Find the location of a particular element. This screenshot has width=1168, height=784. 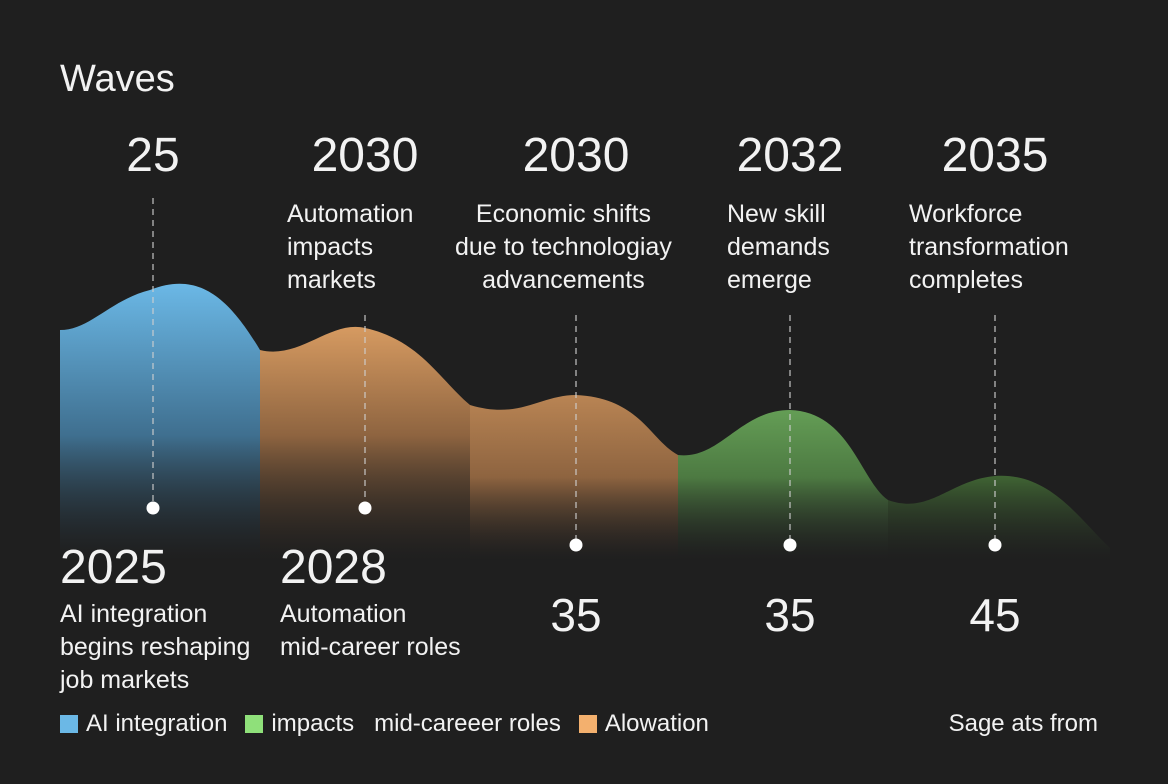

legend-item-green: impacts mid-careeer roles is located at coordinates (403, 724).